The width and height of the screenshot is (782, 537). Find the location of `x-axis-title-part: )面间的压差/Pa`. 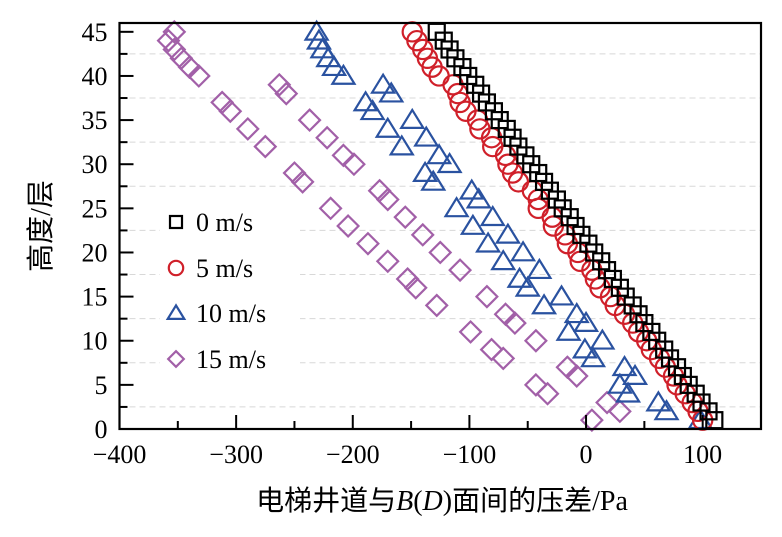

x-axis-title-part: )面间的压差/Pa is located at coordinates (536, 501).